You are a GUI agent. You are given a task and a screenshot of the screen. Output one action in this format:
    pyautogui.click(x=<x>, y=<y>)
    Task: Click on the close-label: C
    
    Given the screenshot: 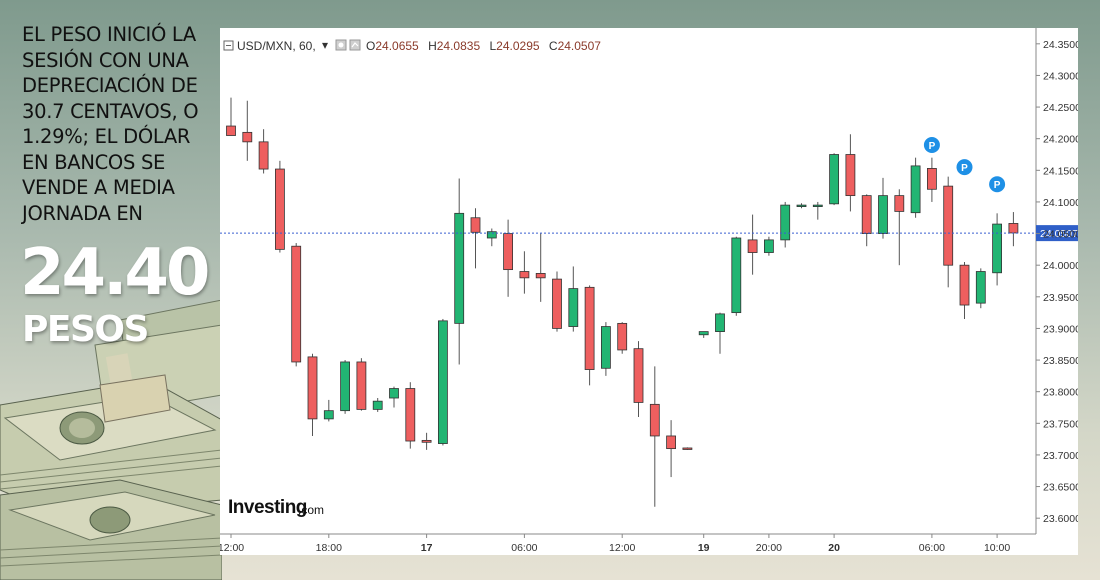 What is the action you would take?
    pyautogui.click(x=553, y=46)
    